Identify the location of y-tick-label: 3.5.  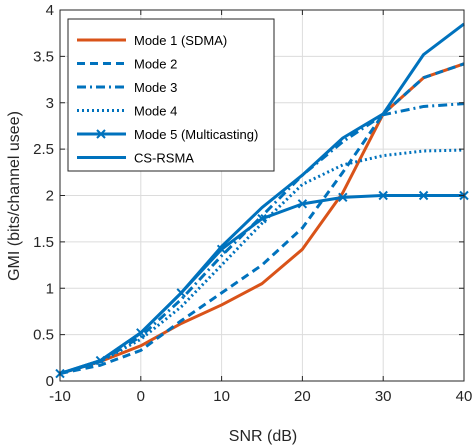
(43, 56).